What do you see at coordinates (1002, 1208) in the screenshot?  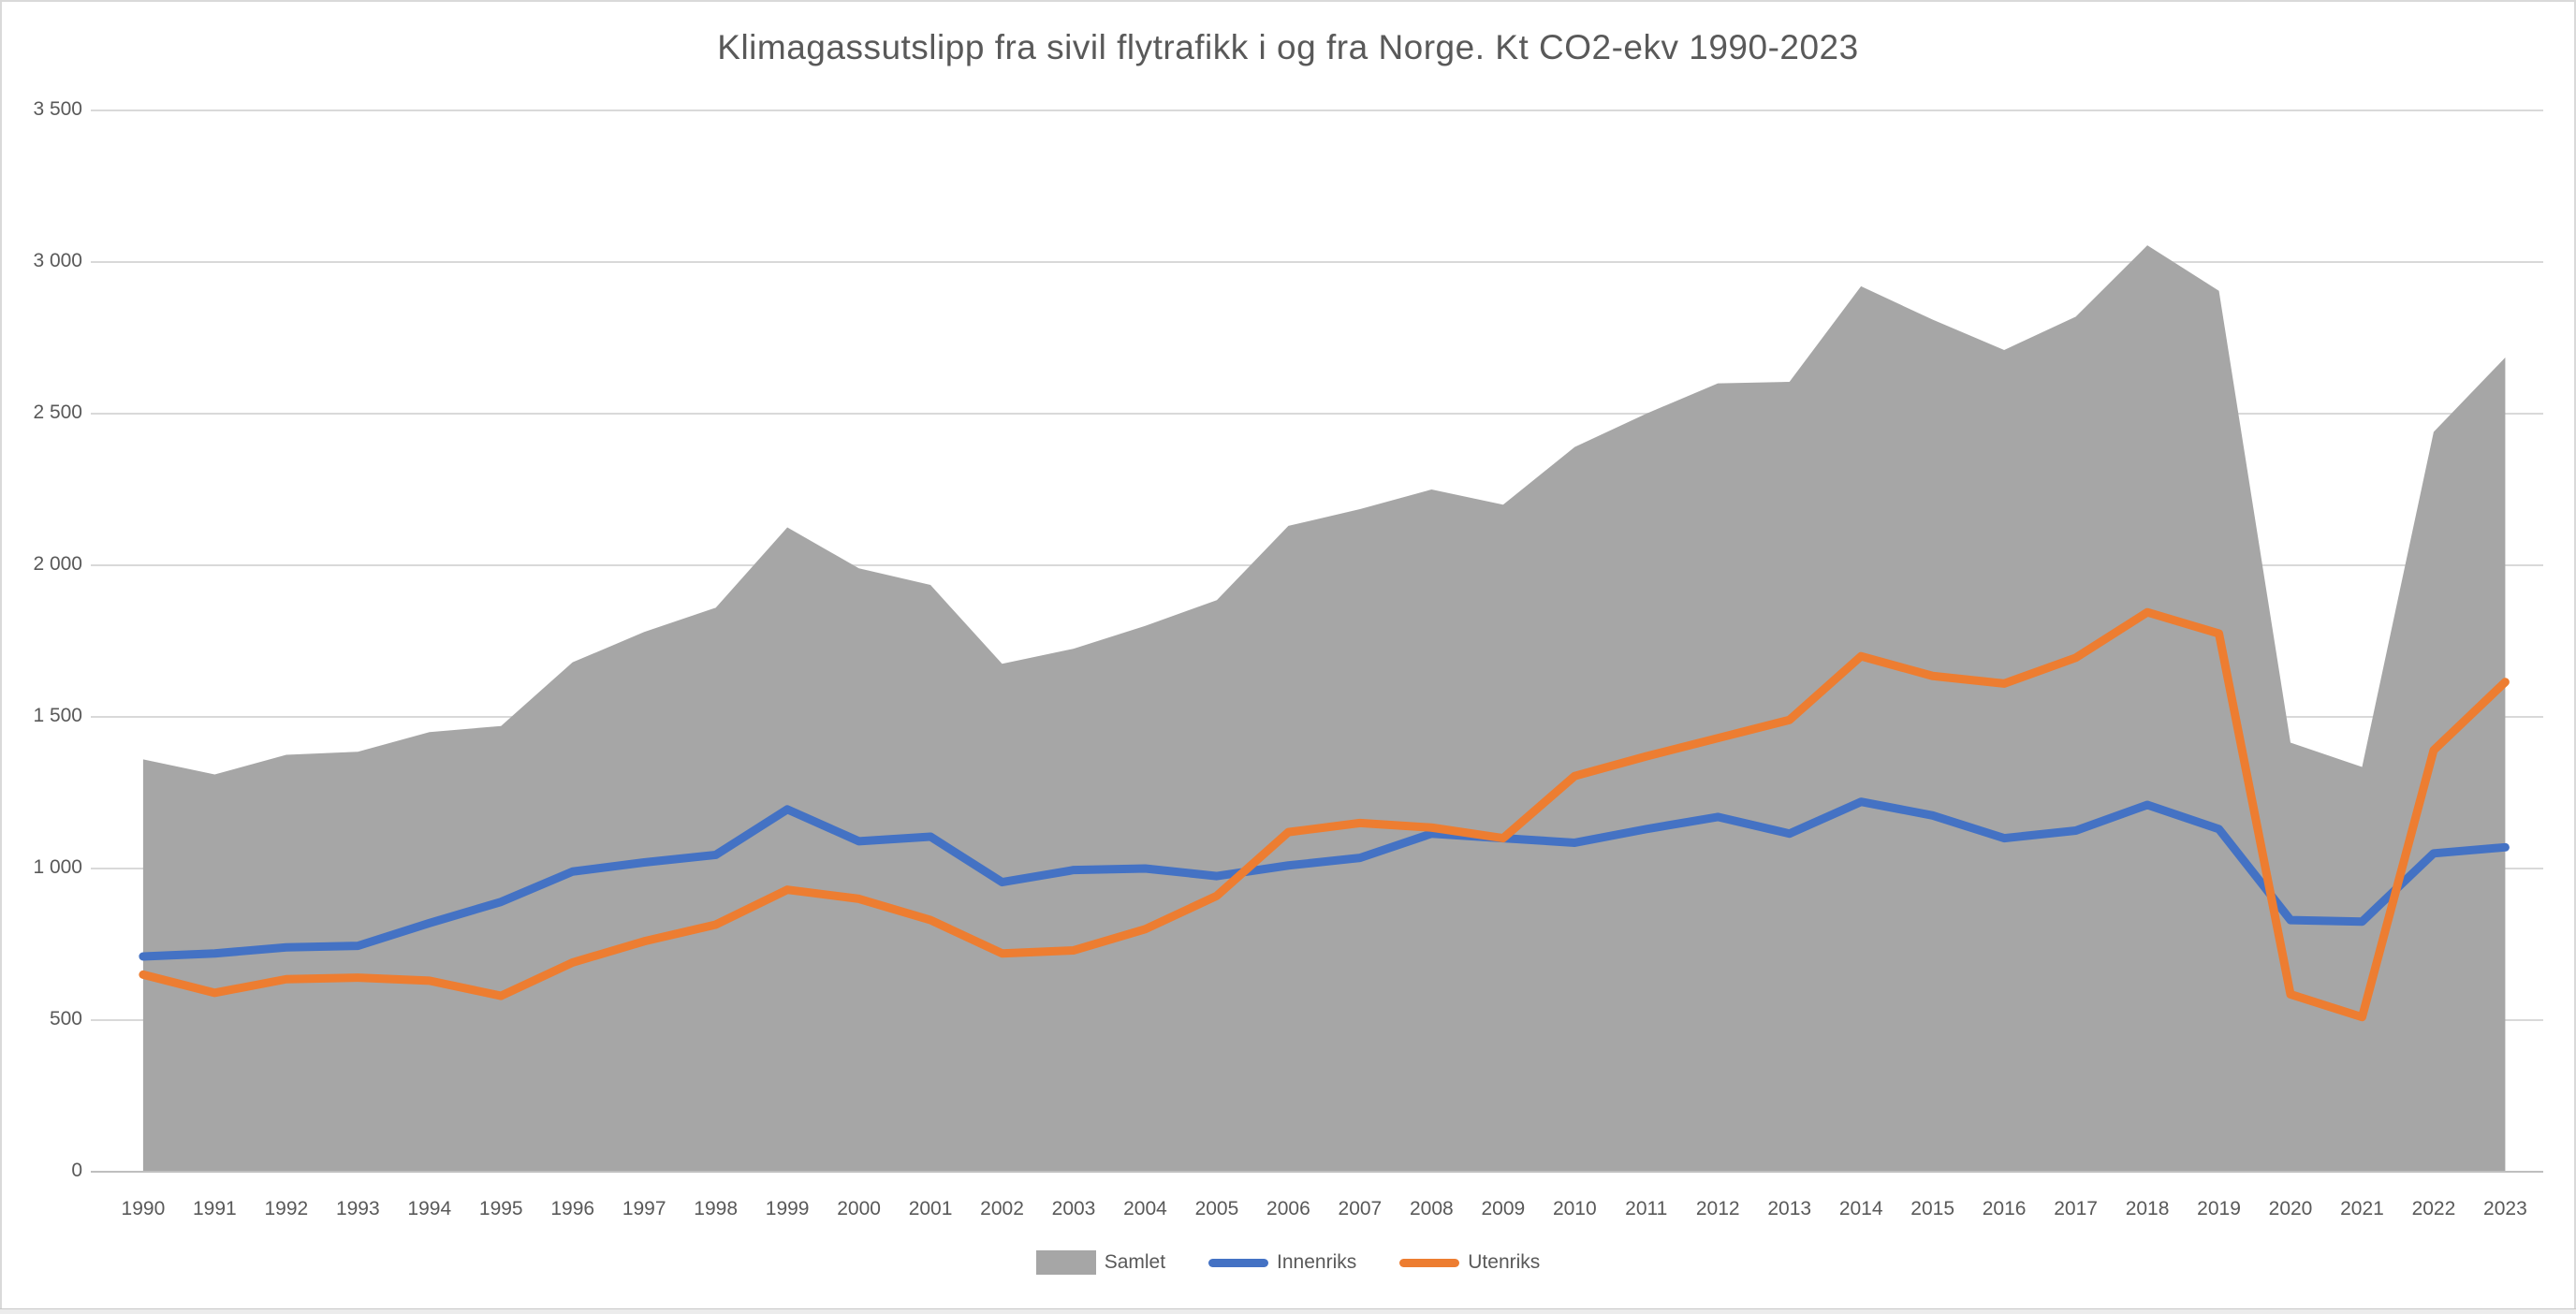 I see `x-tick-label-2002: 2002` at bounding box center [1002, 1208].